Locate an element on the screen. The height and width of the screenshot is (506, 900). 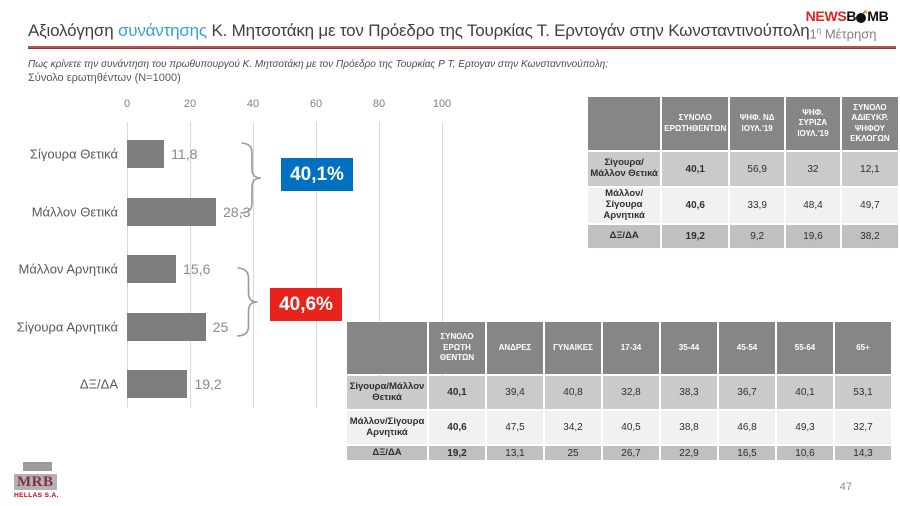
table-cell: 38,3 is located at coordinates (689, 392).